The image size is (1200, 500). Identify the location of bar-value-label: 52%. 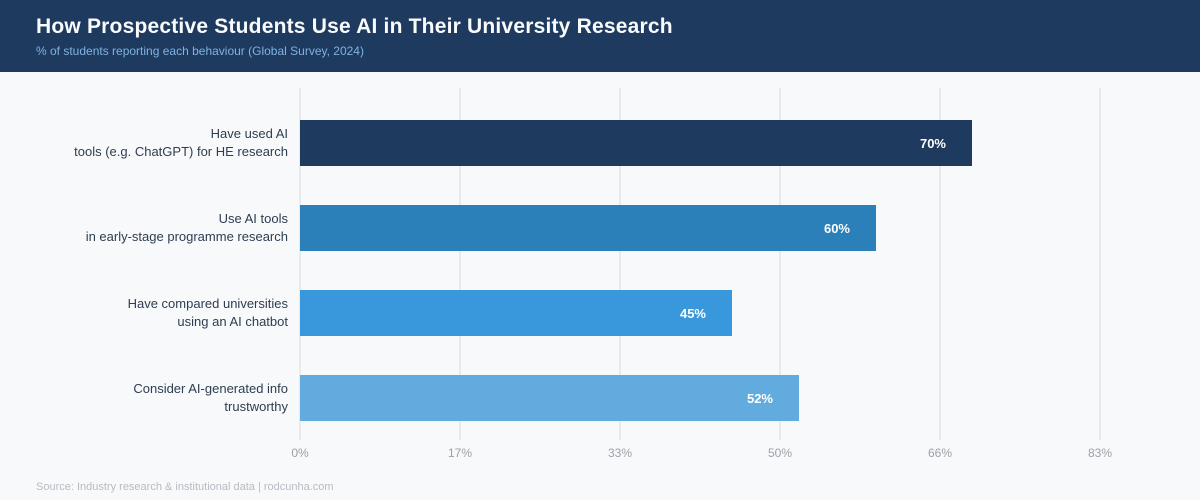
(759, 398).